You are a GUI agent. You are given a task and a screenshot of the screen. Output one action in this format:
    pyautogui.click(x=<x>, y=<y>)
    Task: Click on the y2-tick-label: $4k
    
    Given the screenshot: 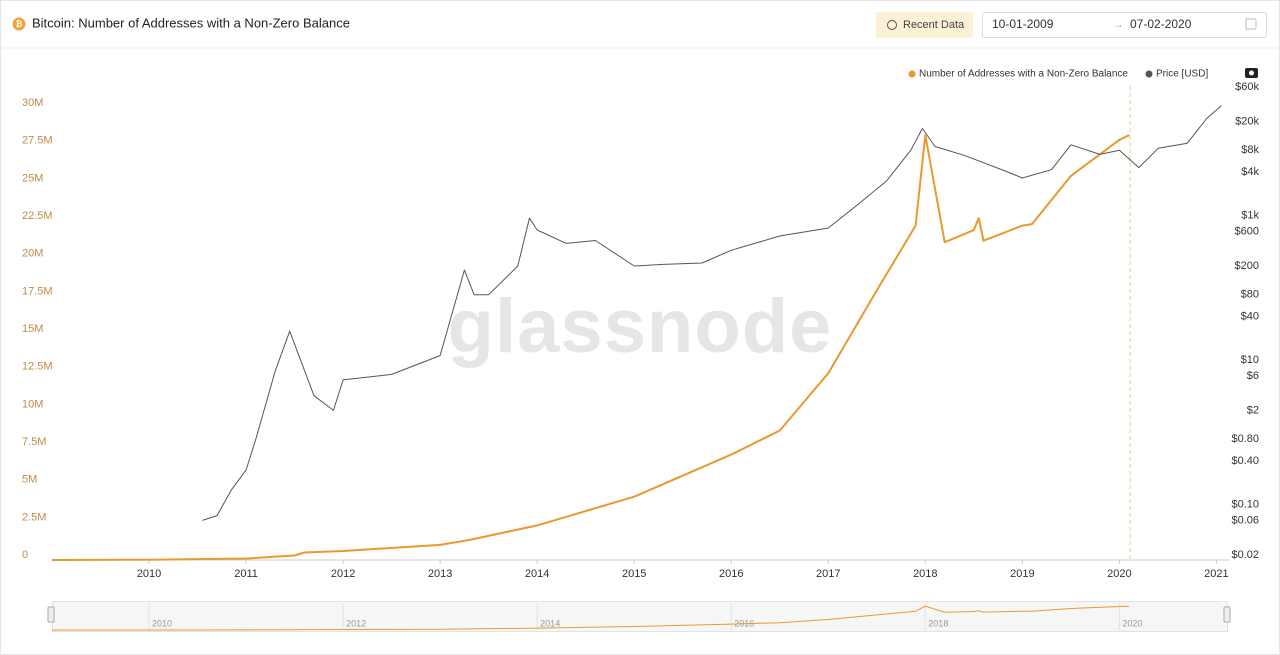 What is the action you would take?
    pyautogui.click(x=1250, y=172)
    